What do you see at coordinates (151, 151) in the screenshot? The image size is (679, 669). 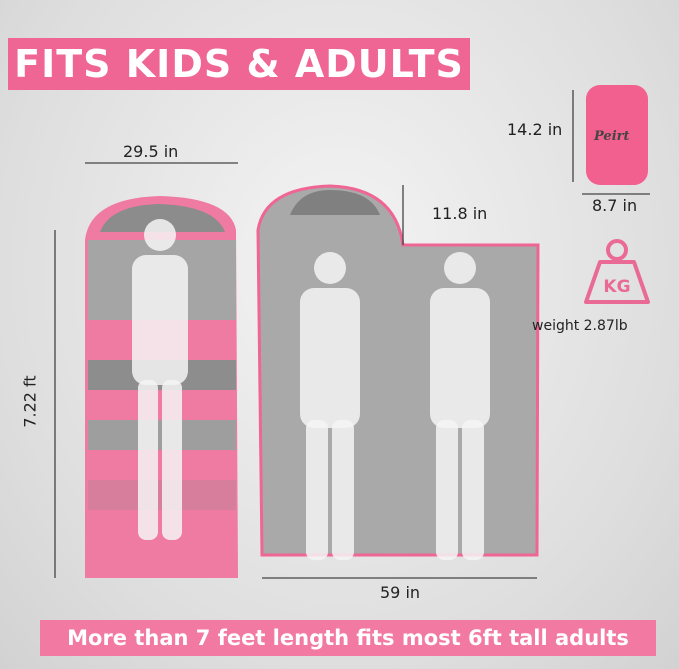 I see `width-single-label: 29.5 in` at bounding box center [151, 151].